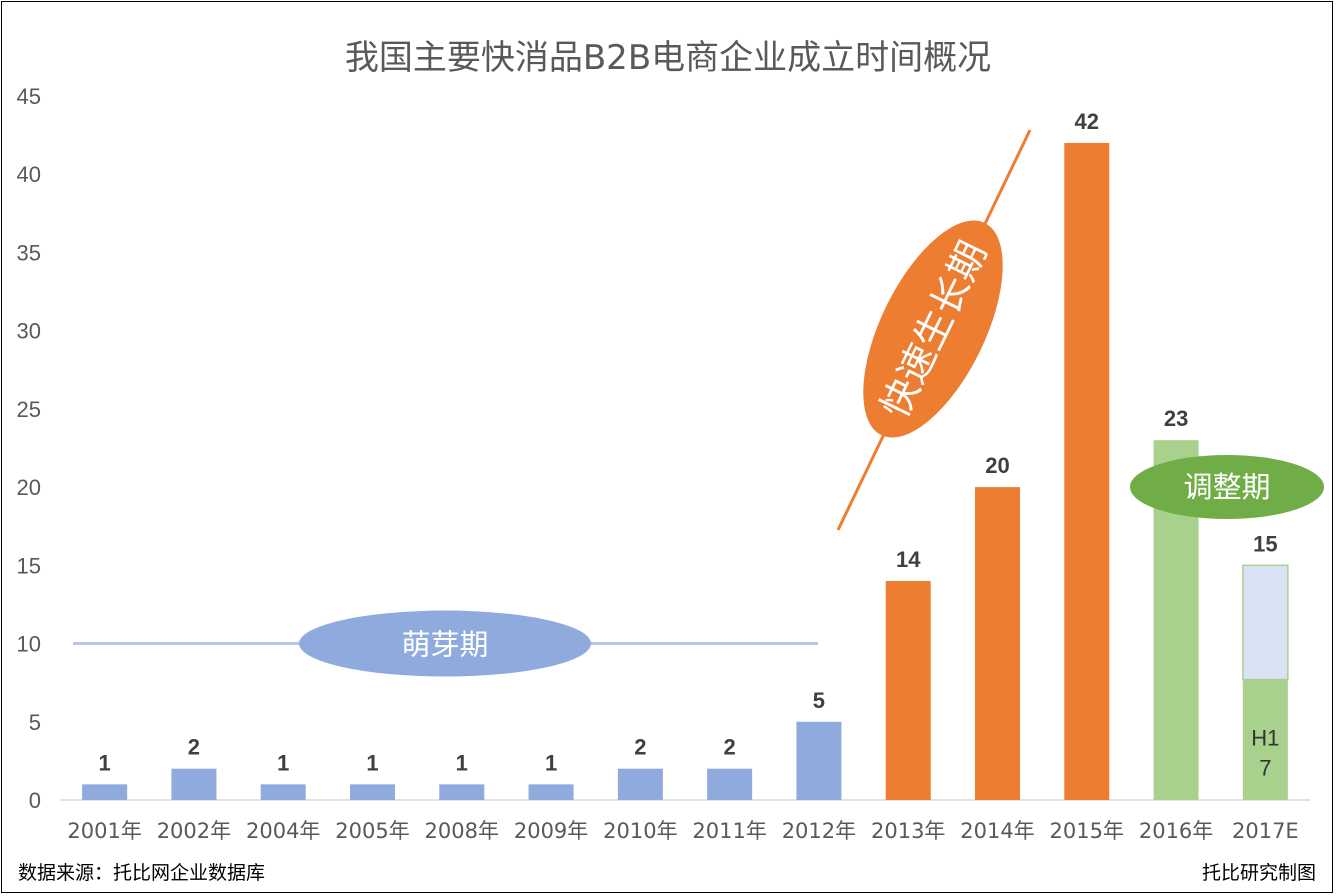  What do you see at coordinates (819, 700) in the screenshot?
I see `data-label: 5` at bounding box center [819, 700].